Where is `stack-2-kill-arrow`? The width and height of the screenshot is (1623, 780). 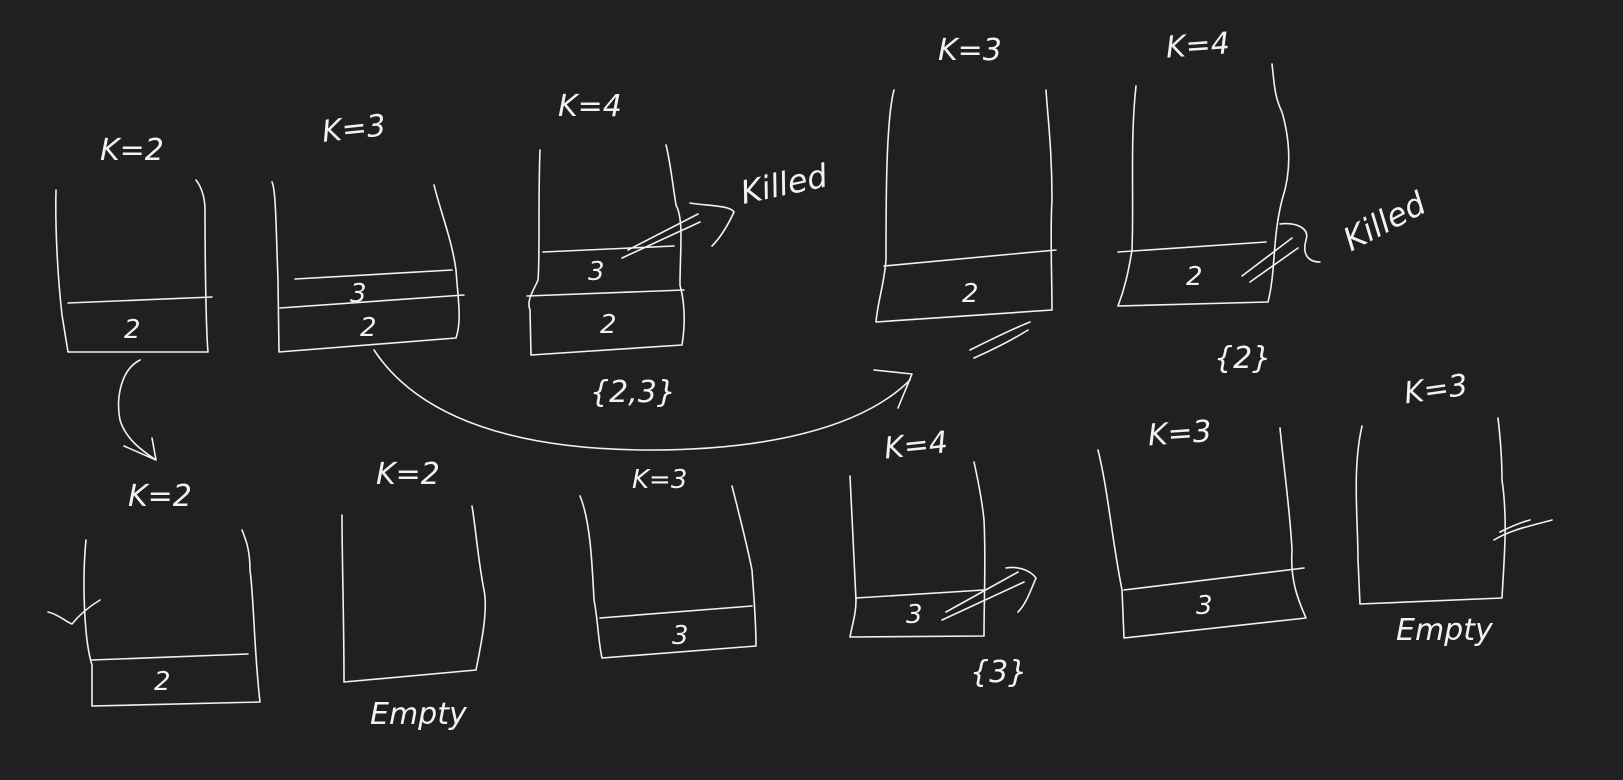
stack-2-kill-arrow is located at coordinates (678, 230).